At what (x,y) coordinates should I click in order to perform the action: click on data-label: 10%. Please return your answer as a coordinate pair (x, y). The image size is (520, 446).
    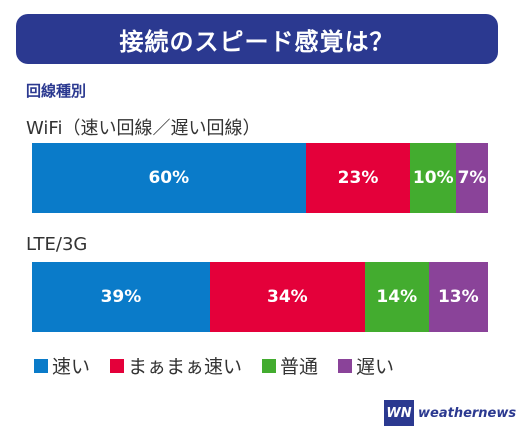
    Looking at the image, I should click on (433, 178).